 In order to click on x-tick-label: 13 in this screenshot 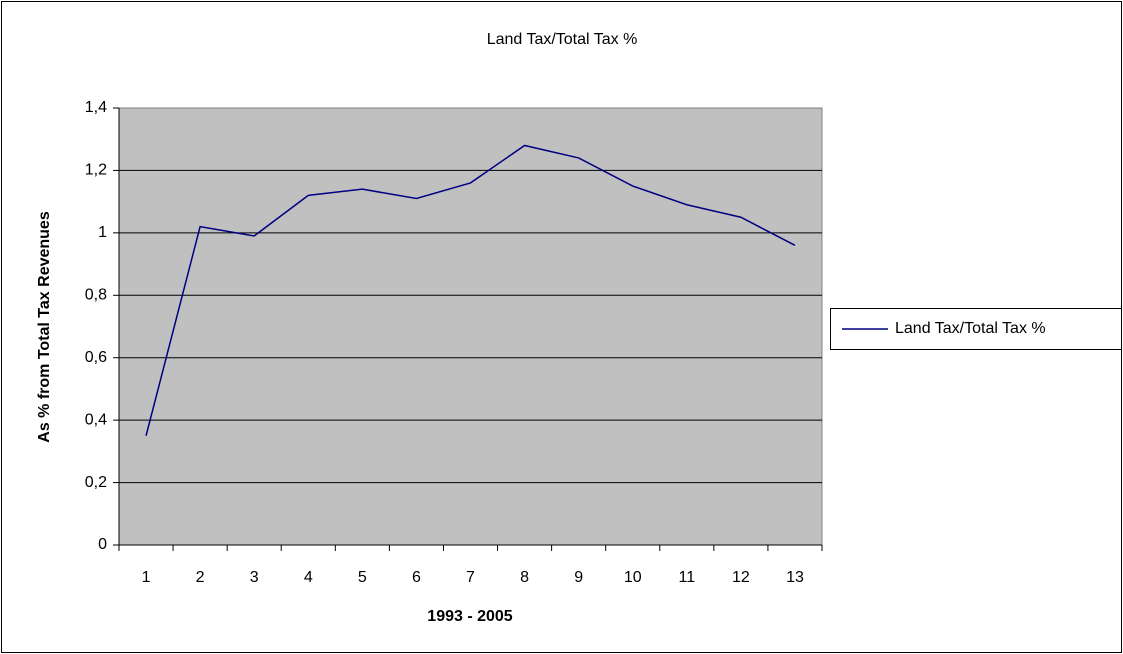, I will do `click(795, 577)`.